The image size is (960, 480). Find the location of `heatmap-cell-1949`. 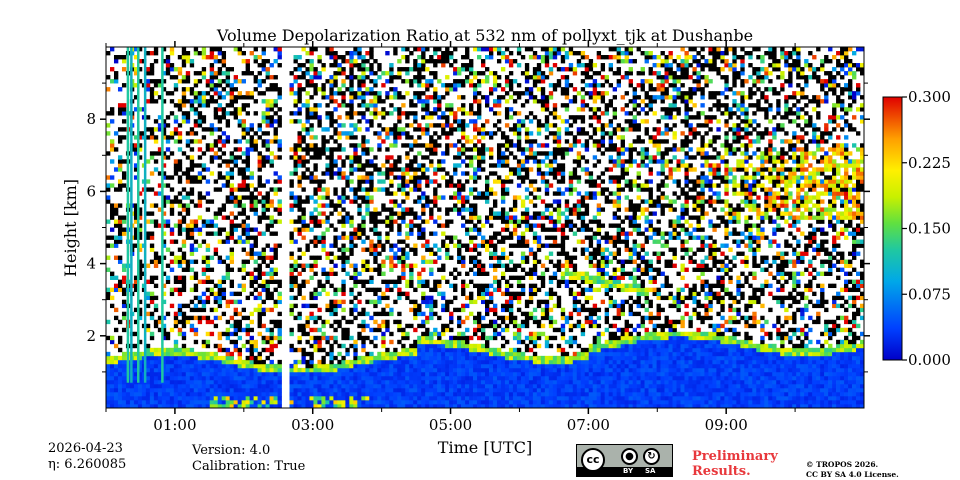

heatmap-cell-1949 is located at coordinates (275, 273).